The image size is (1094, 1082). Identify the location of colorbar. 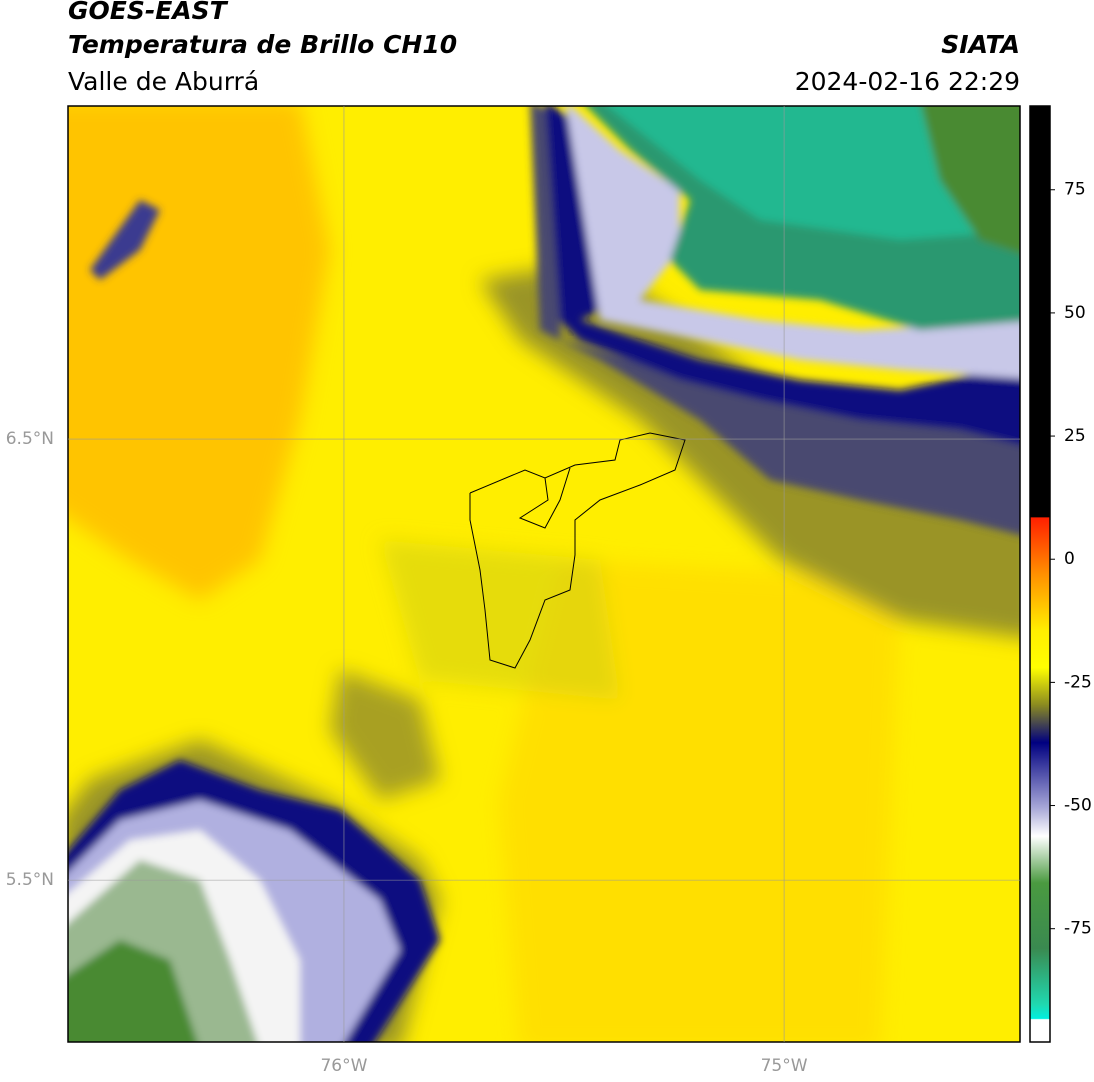
(1040, 574).